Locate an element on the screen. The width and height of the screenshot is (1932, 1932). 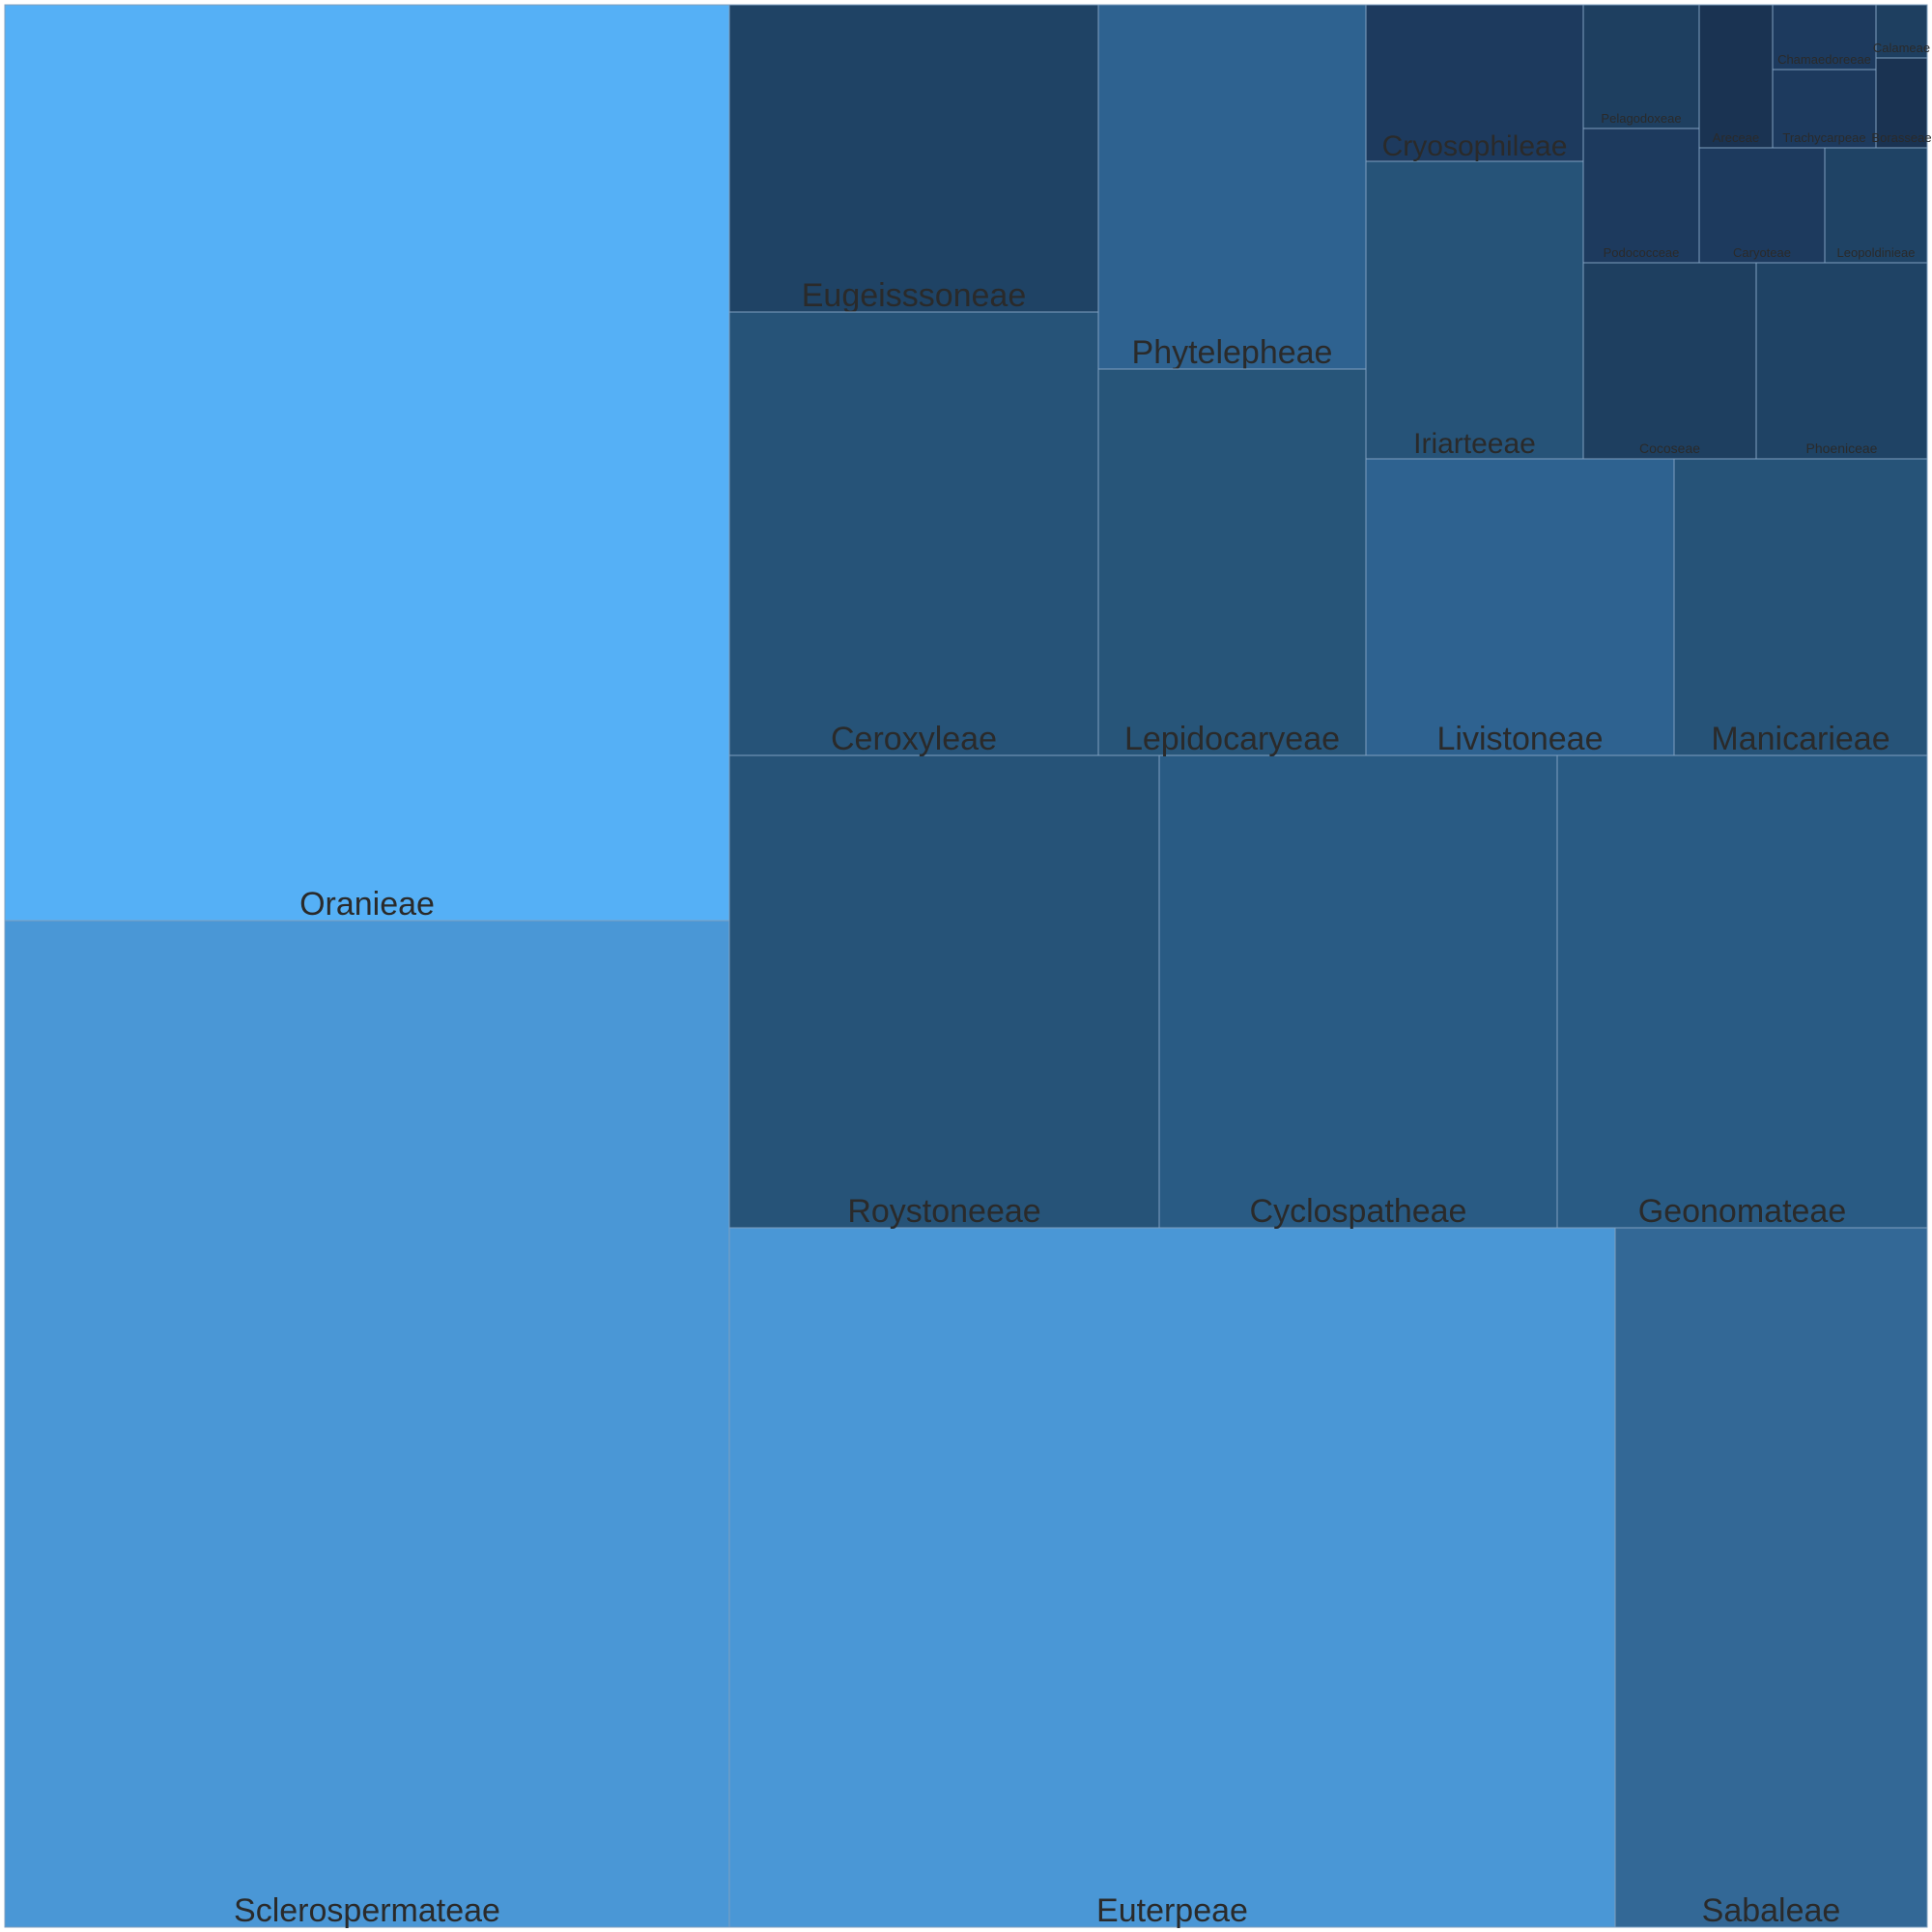
treemap-rect-phytelepheae is located at coordinates (1232, 187).